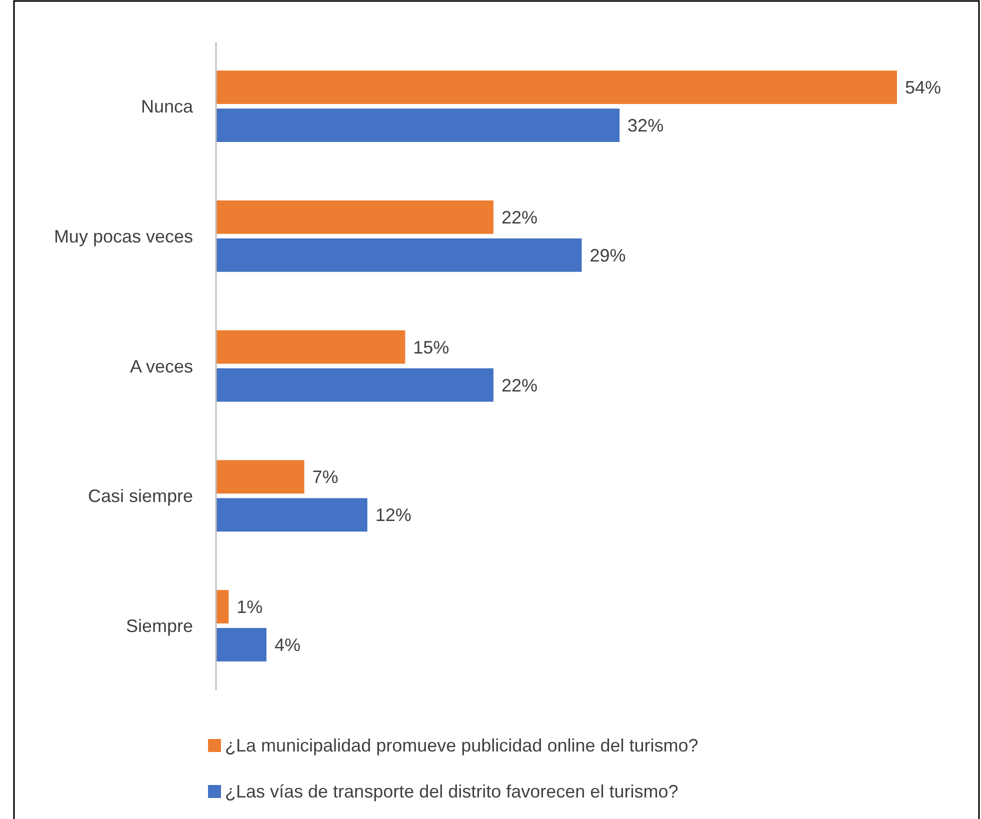  Describe the element at coordinates (393, 515) in the screenshot. I see `data-label: 12%` at that location.